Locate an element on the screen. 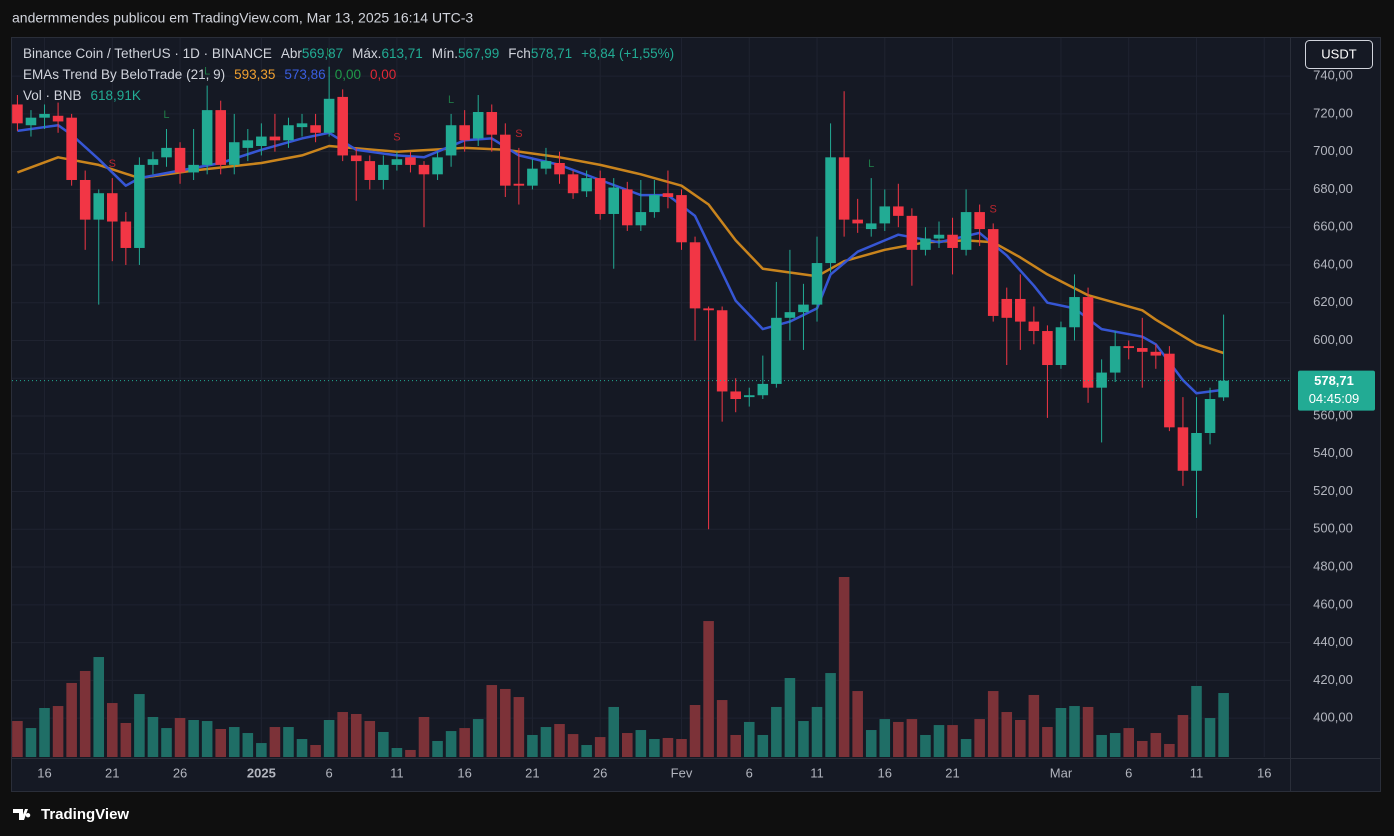 This screenshot has height=836, width=1394. x-tick-label: Mar is located at coordinates (1061, 772).